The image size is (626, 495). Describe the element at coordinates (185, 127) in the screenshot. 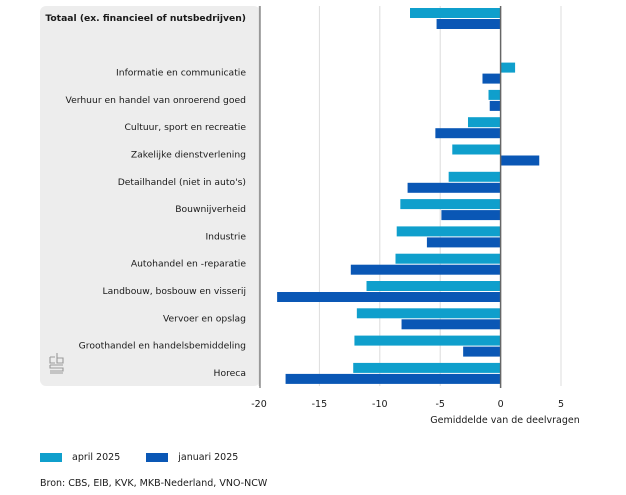

I see `category-label: Cultuur, sport en recreatie` at that location.